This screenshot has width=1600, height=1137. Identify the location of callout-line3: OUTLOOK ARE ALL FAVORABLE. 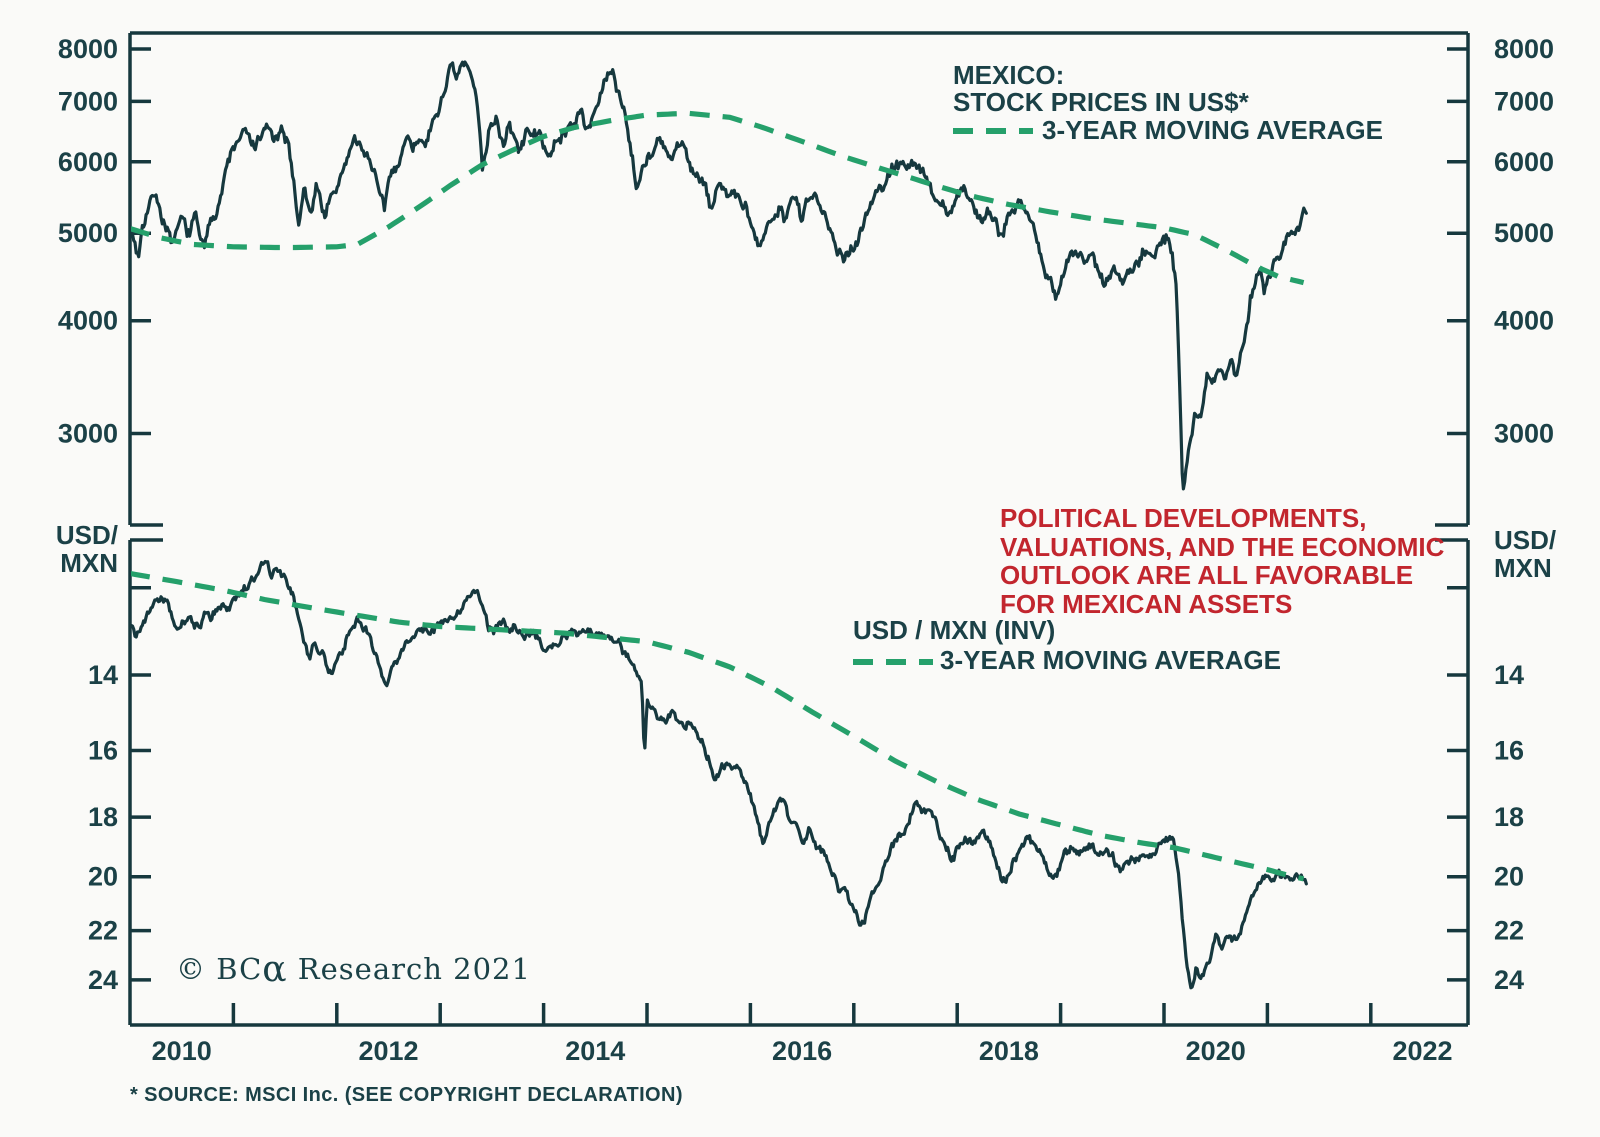
(1207, 575).